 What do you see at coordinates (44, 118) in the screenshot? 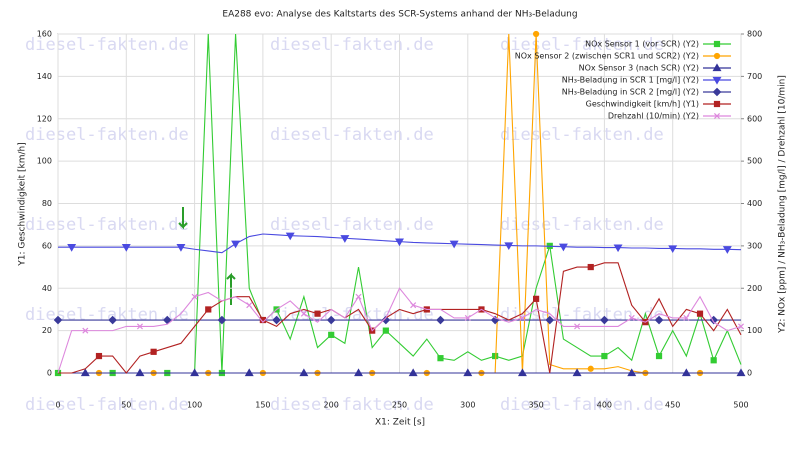
I see `y-tick-label: 120` at bounding box center [44, 118].